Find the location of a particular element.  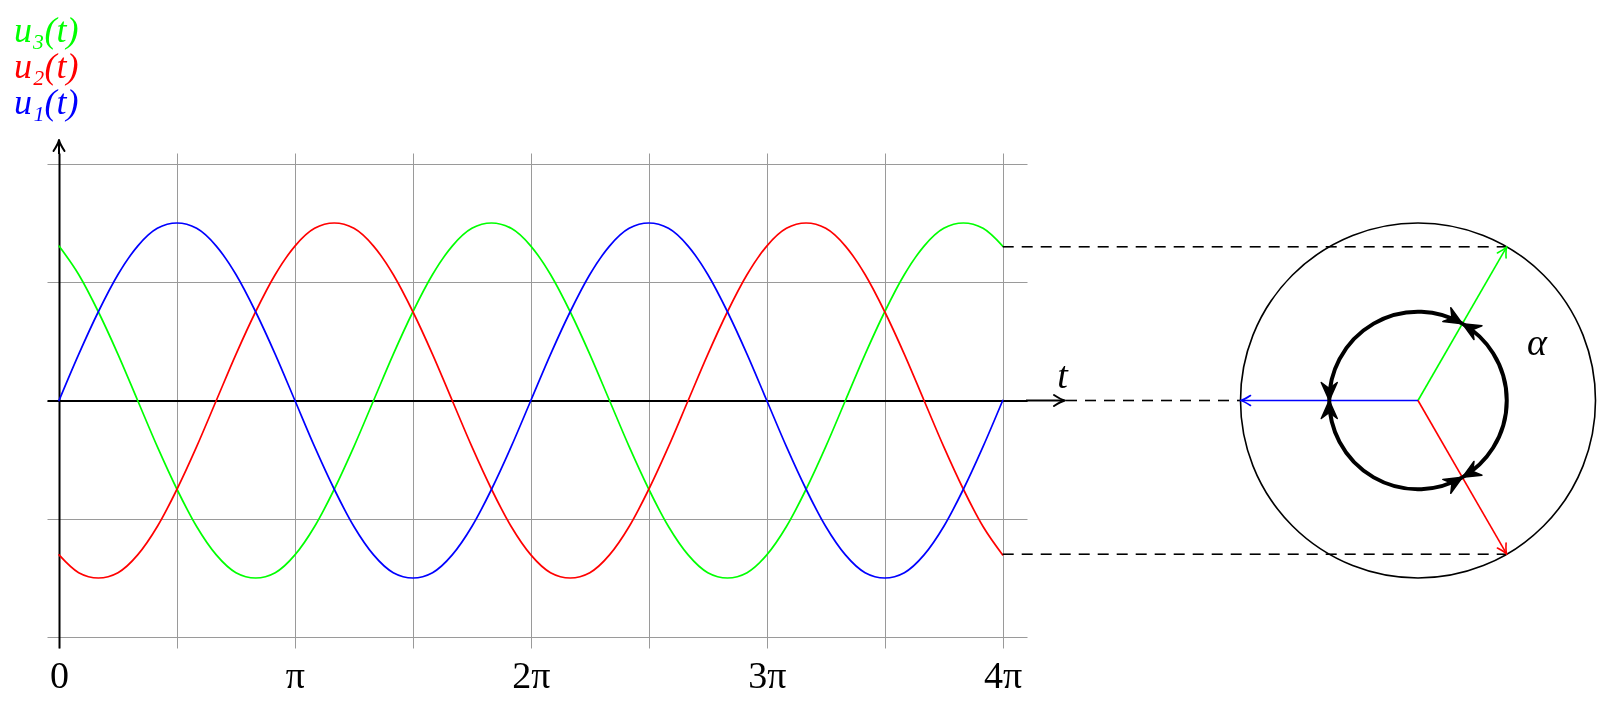

x-tick-label: 2π is located at coordinates (531, 674).